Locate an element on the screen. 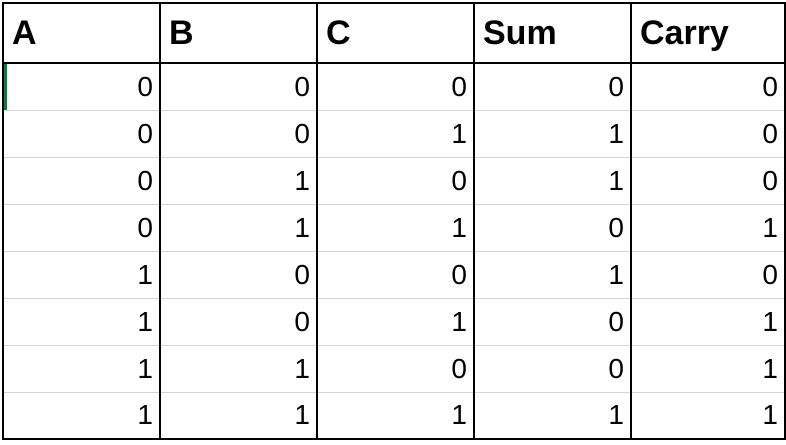  table-row: 0 0 1 1 0 is located at coordinates (394, 134).